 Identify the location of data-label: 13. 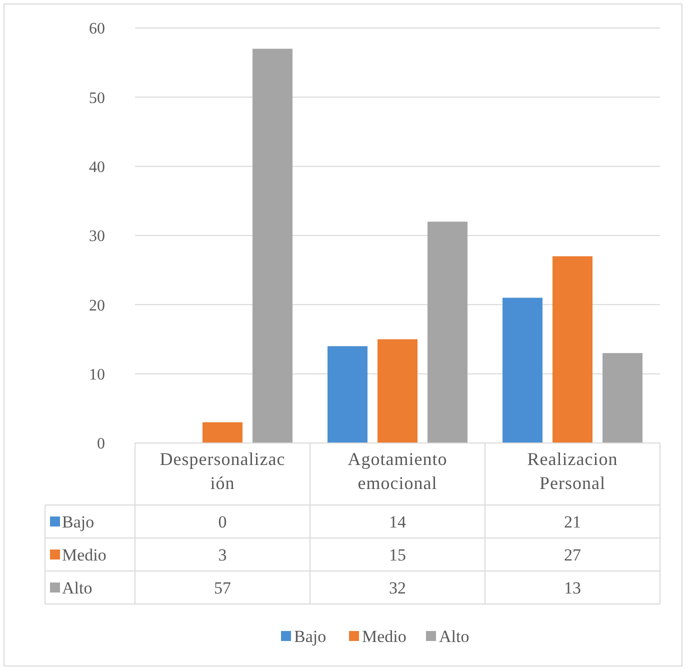
(572, 588).